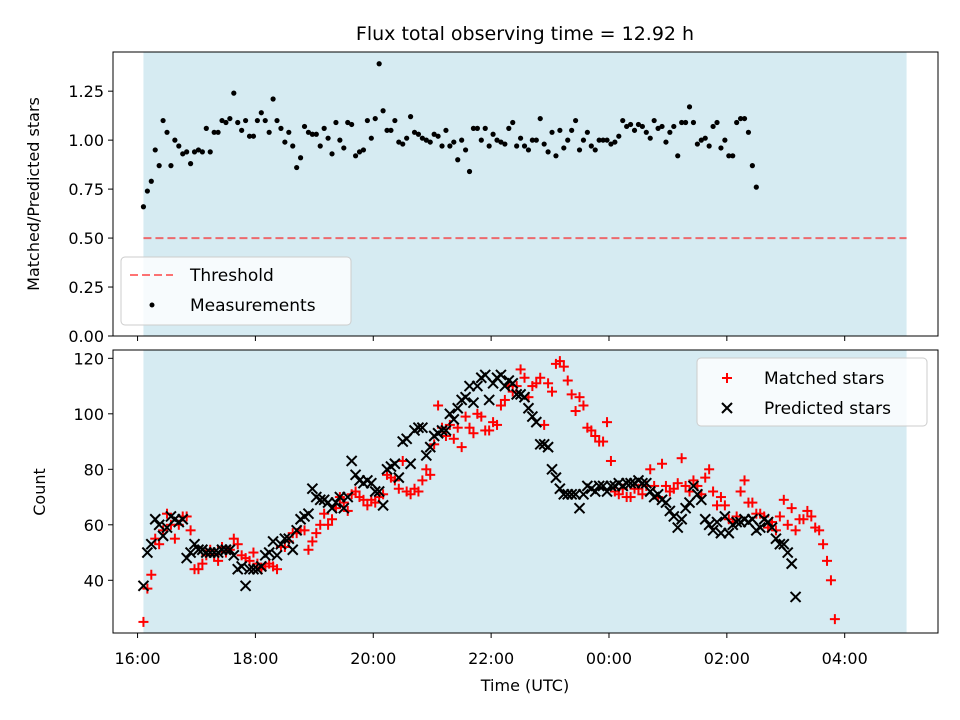 The width and height of the screenshot is (960, 720). What do you see at coordinates (727, 658) in the screenshot?
I see `x-tick-label: 02:00` at bounding box center [727, 658].